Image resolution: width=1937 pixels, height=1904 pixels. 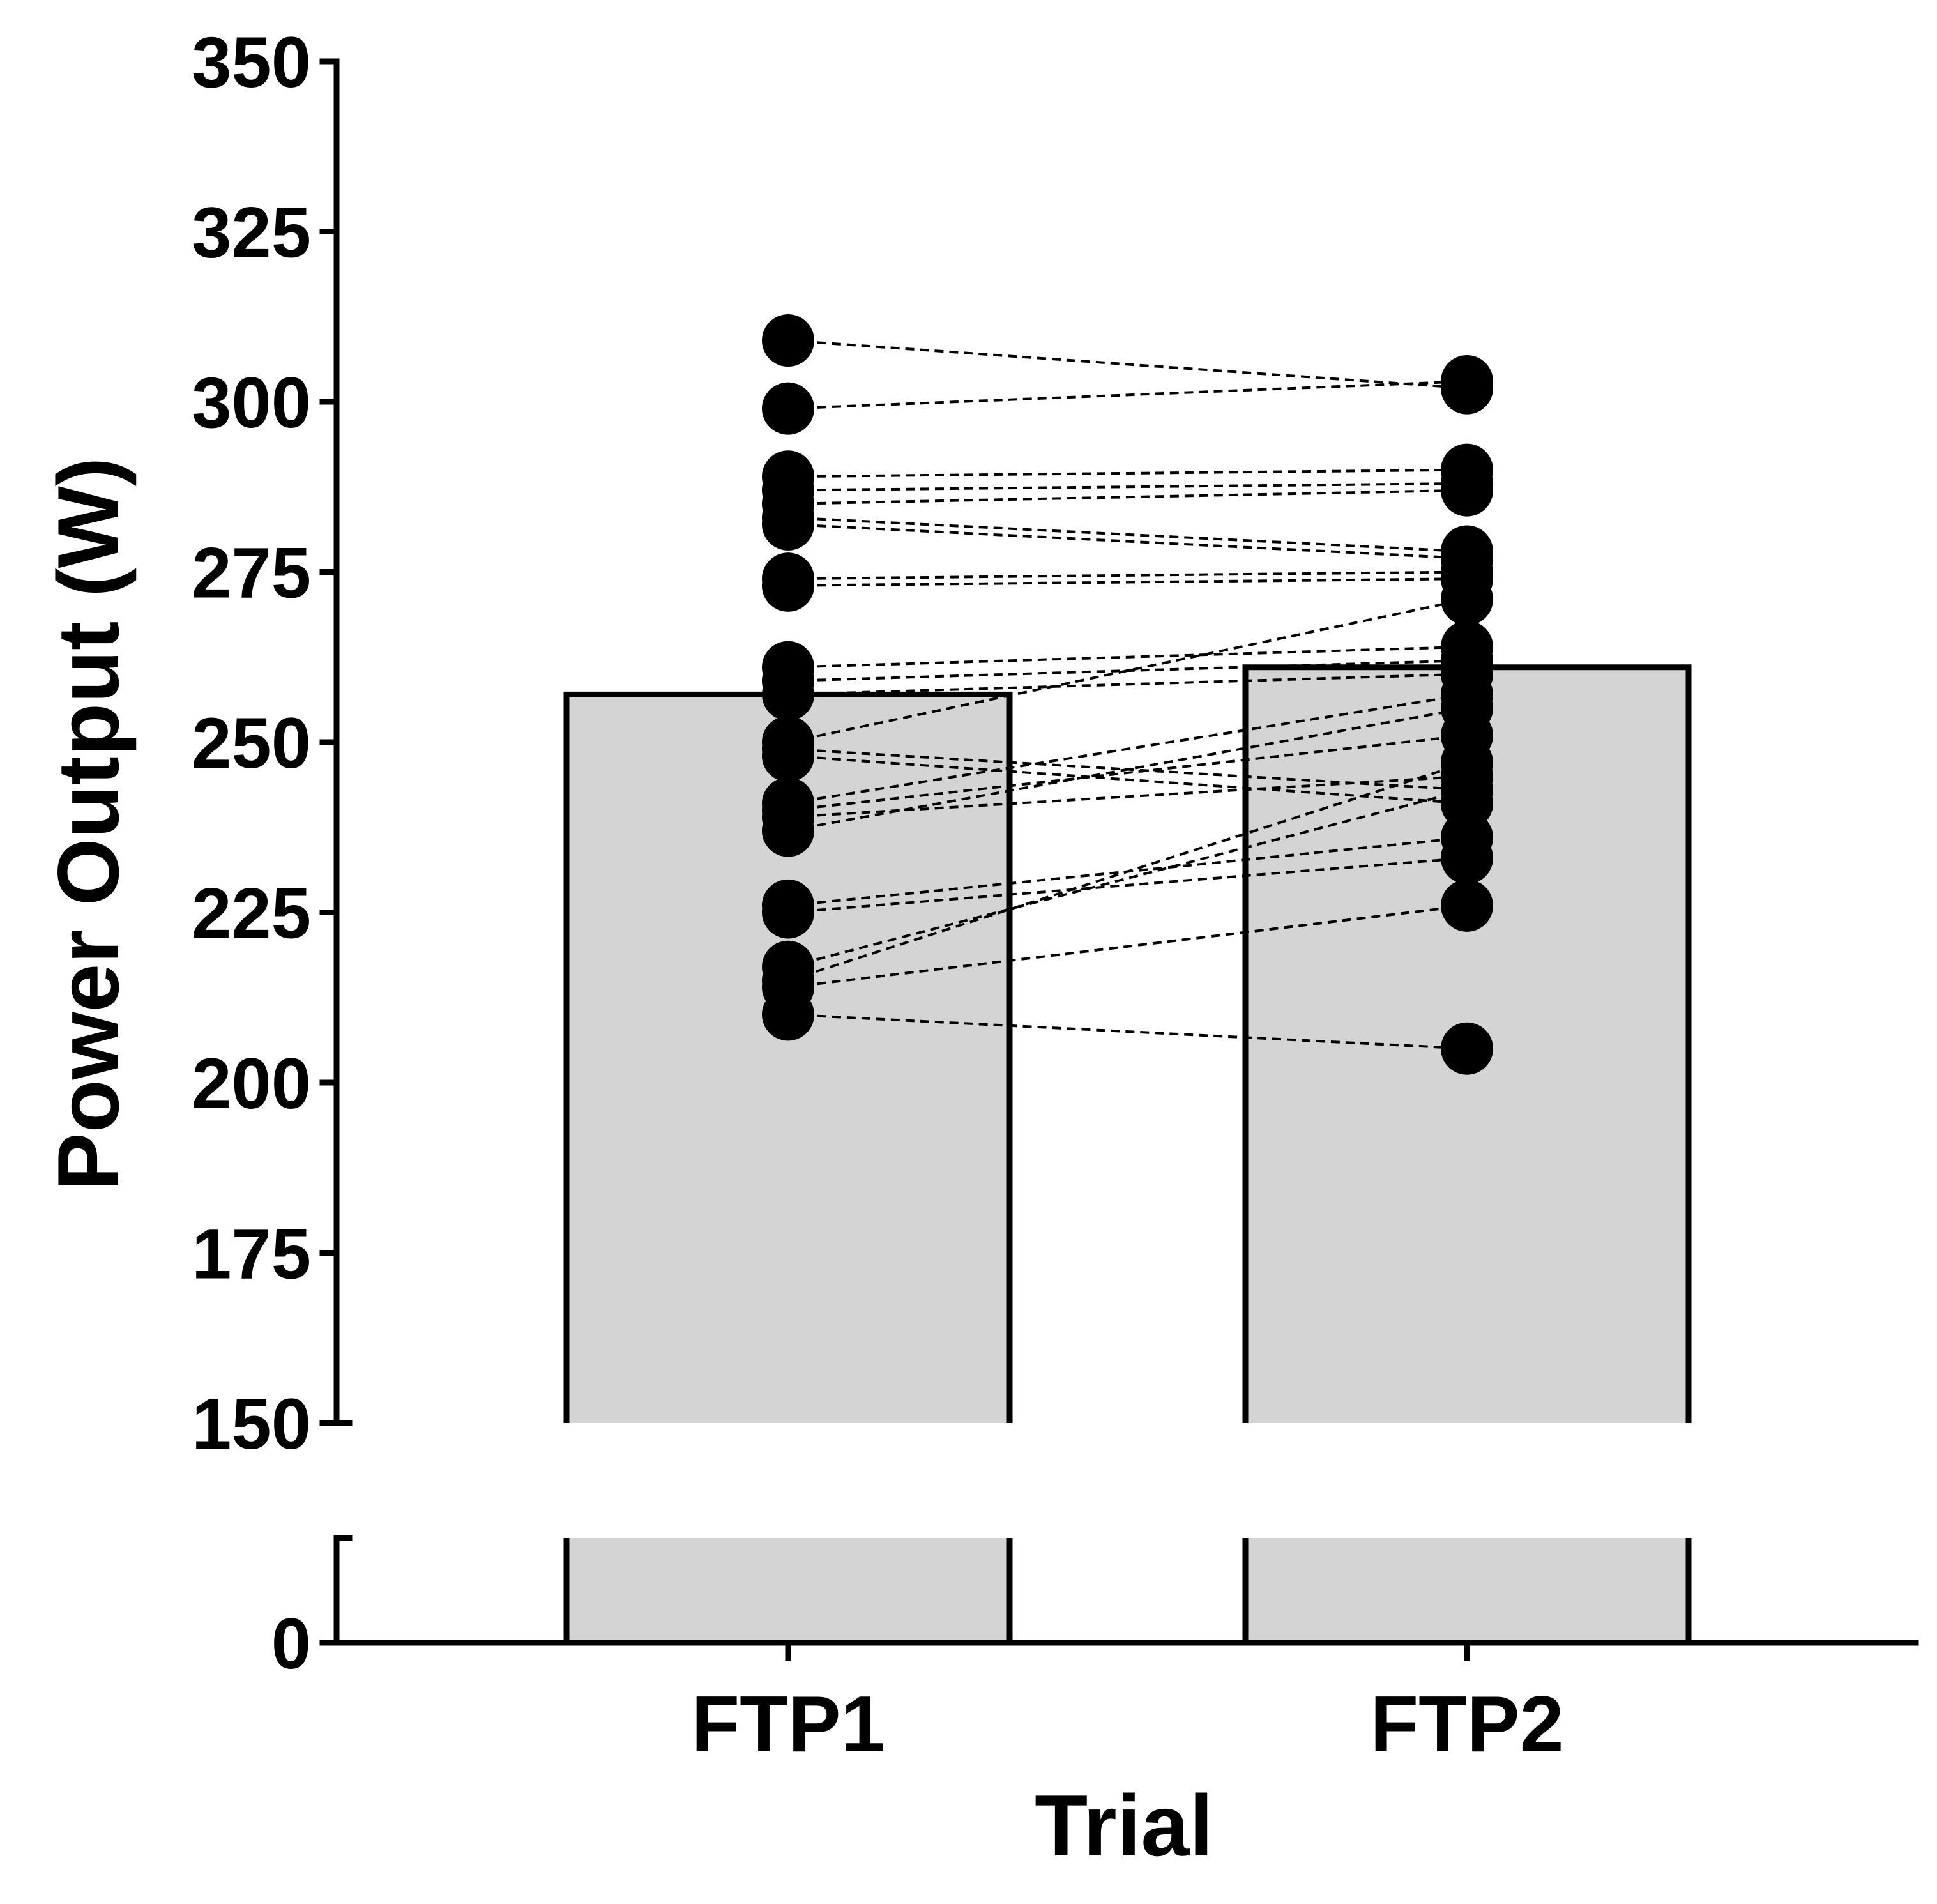 What do you see at coordinates (251, 914) in the screenshot?
I see `y-tick-label: 225` at bounding box center [251, 914].